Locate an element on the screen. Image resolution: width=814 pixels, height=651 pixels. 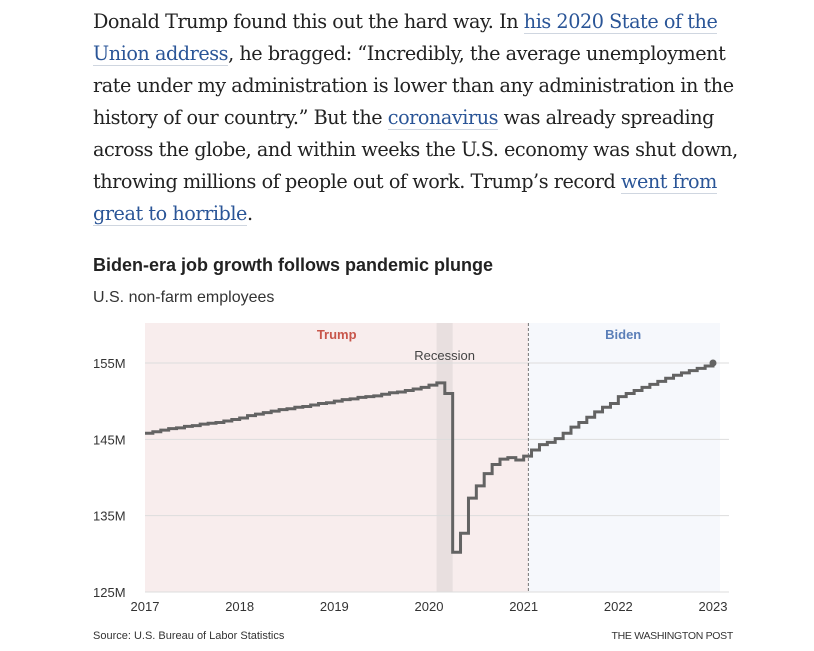
publisher-credit: THE WASHINGTON POST is located at coordinates (672, 636).